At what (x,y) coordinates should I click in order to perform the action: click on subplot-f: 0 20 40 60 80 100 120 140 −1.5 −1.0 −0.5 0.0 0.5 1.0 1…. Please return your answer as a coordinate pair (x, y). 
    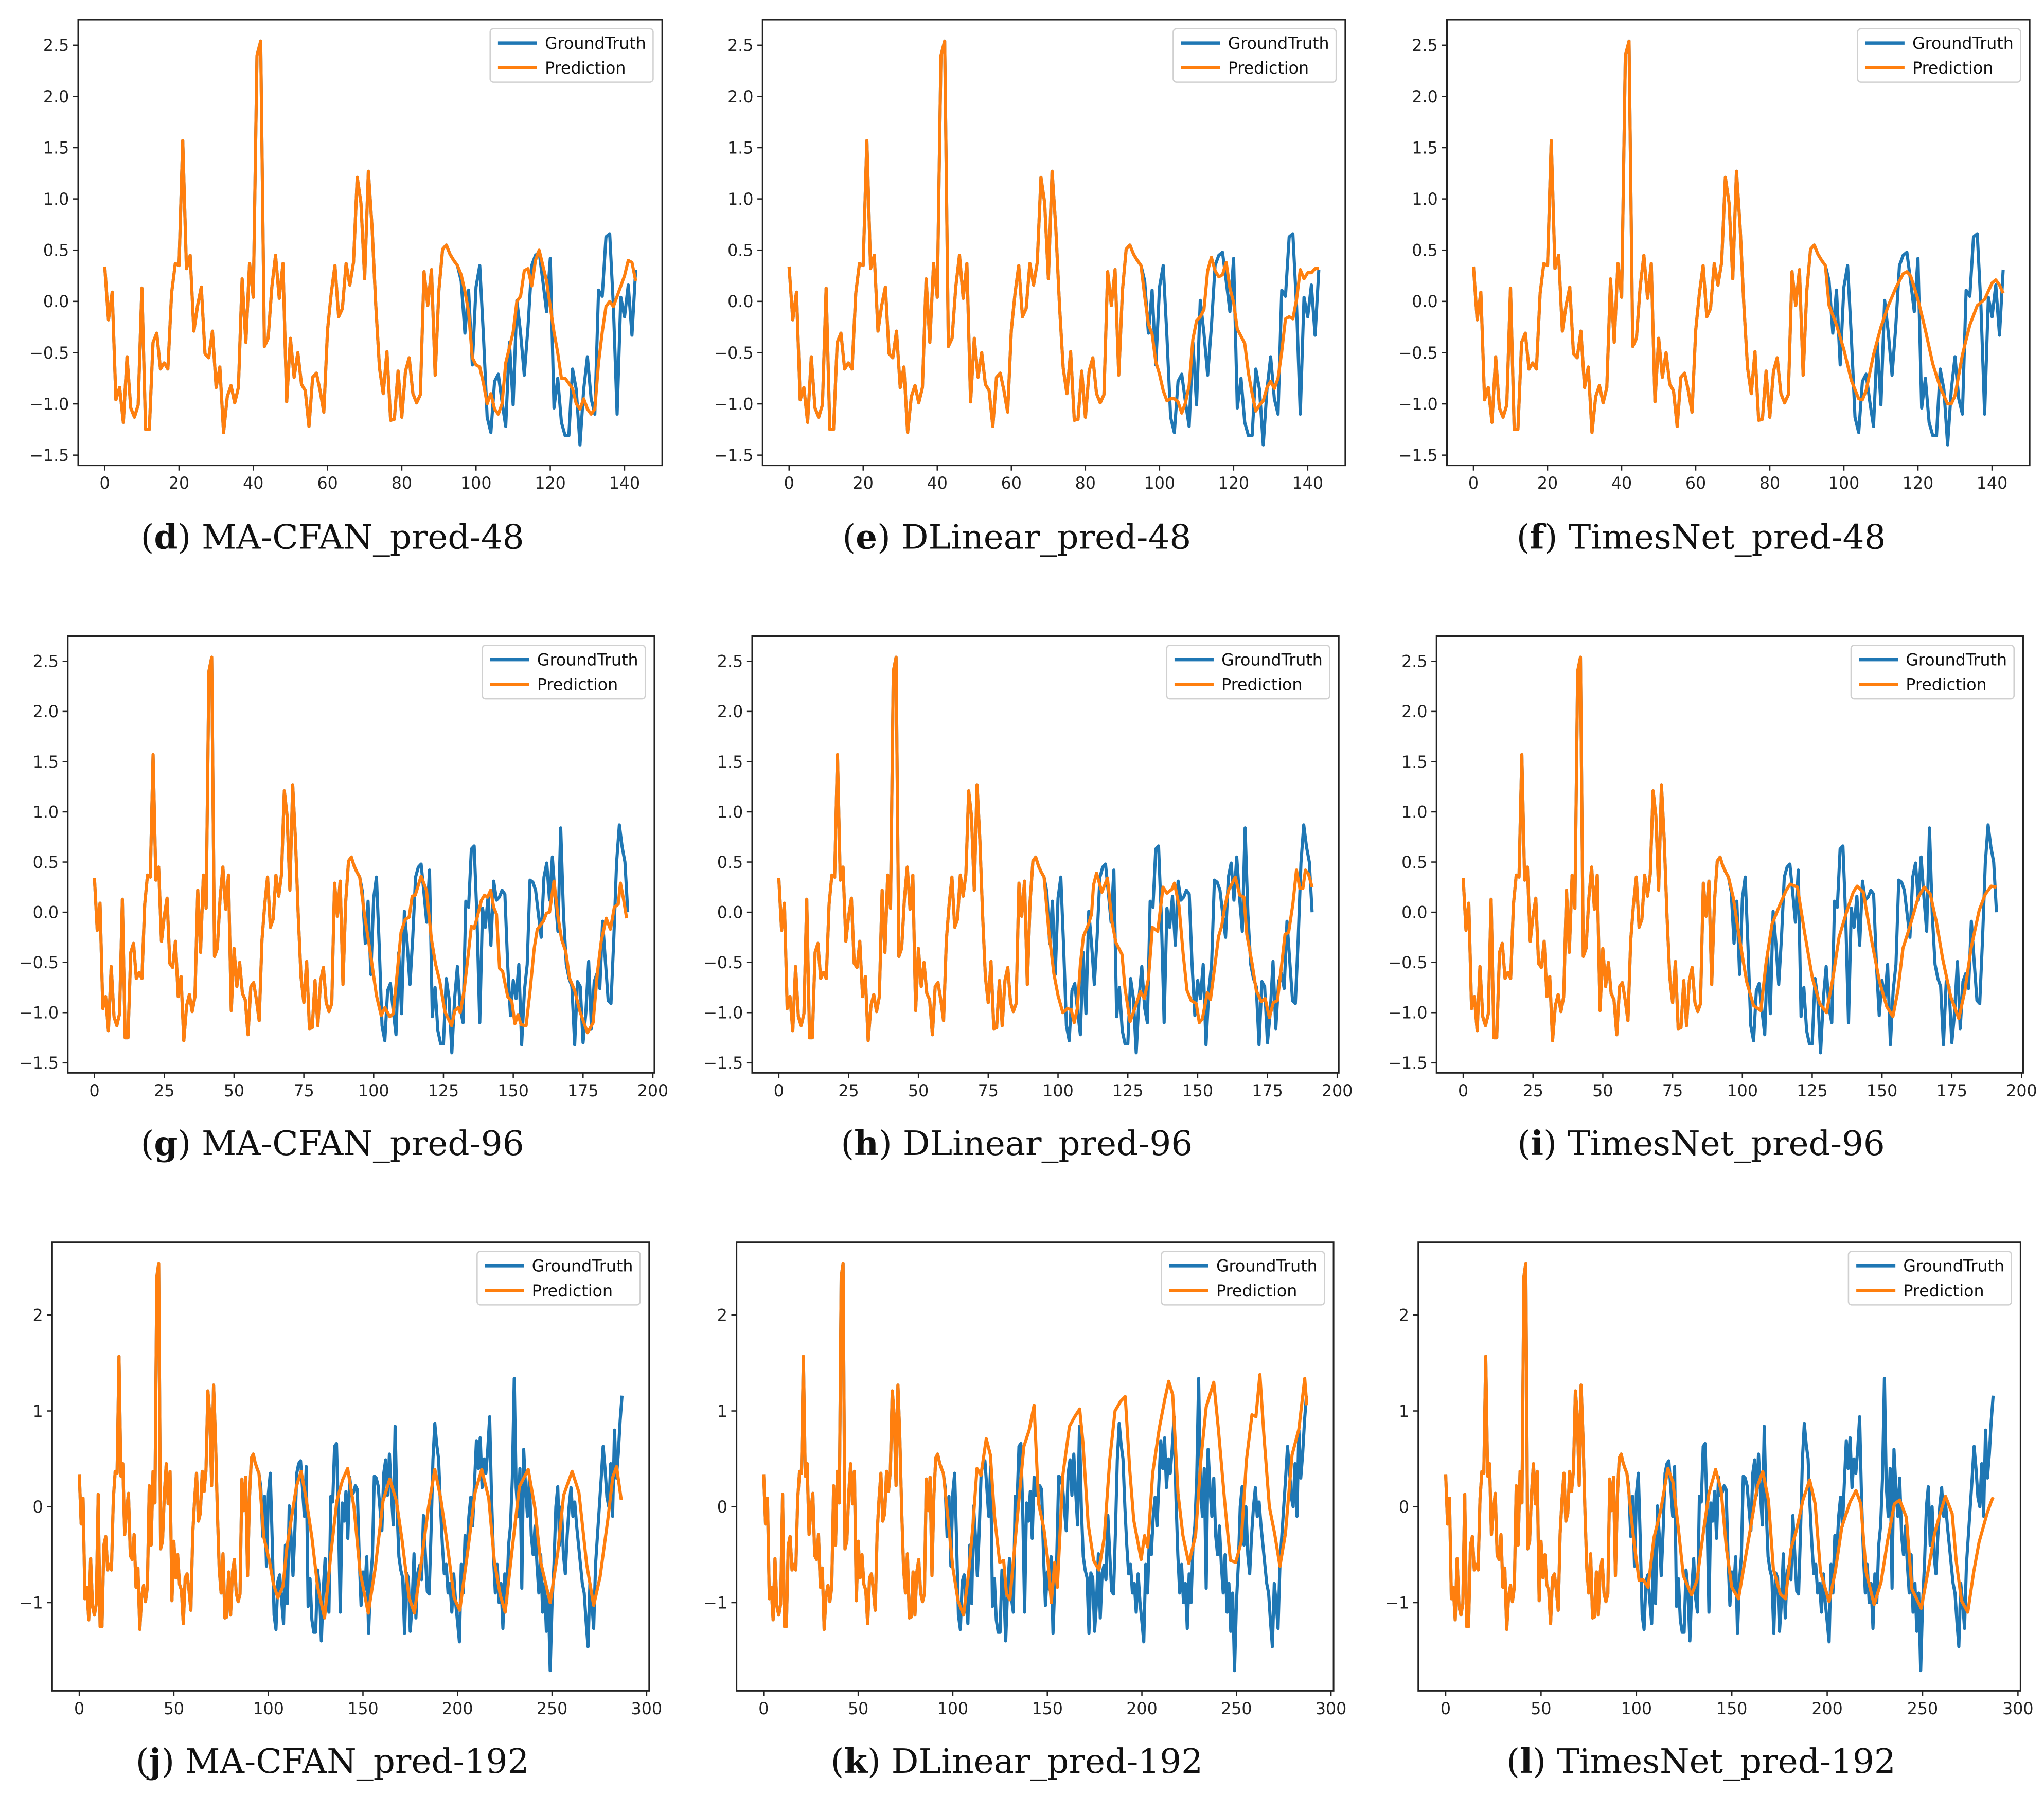
    Looking at the image, I should click on (1714, 288).